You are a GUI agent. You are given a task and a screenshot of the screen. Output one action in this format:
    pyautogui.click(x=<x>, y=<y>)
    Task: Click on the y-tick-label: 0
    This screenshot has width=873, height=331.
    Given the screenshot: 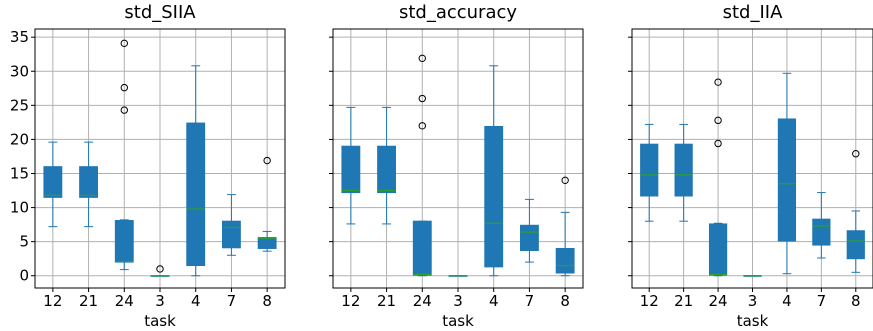 What is the action you would take?
    pyautogui.click(x=24, y=276)
    